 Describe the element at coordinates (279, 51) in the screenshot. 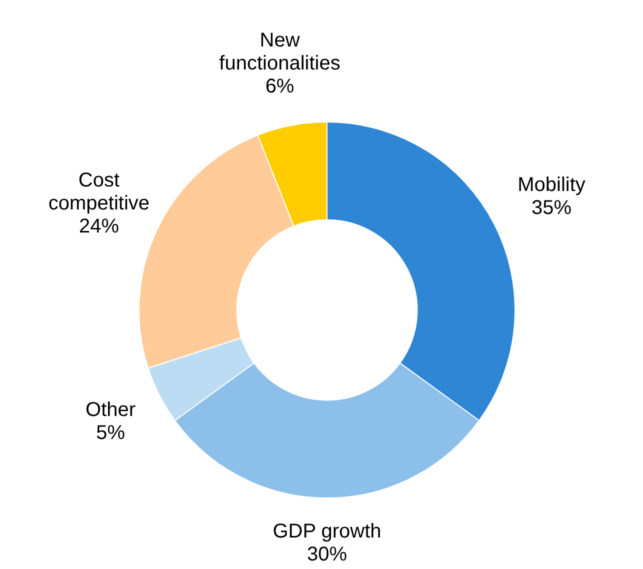

I see `slice-label: New functionalities` at that location.